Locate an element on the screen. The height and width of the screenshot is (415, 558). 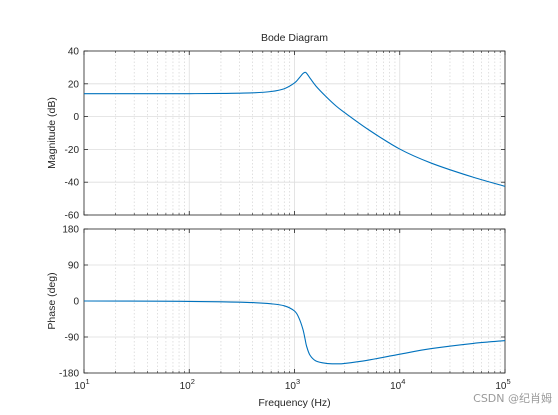
x-axis-label: Frequency (Hz) is located at coordinates (294, 403).